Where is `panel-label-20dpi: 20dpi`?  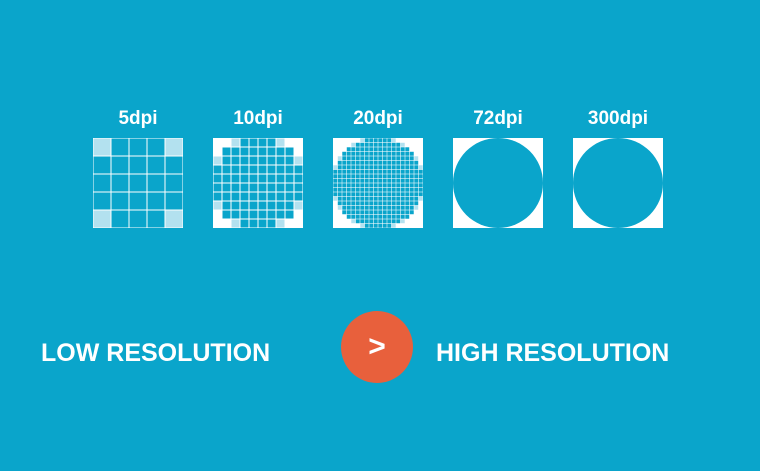 panel-label-20dpi: 20dpi is located at coordinates (378, 118).